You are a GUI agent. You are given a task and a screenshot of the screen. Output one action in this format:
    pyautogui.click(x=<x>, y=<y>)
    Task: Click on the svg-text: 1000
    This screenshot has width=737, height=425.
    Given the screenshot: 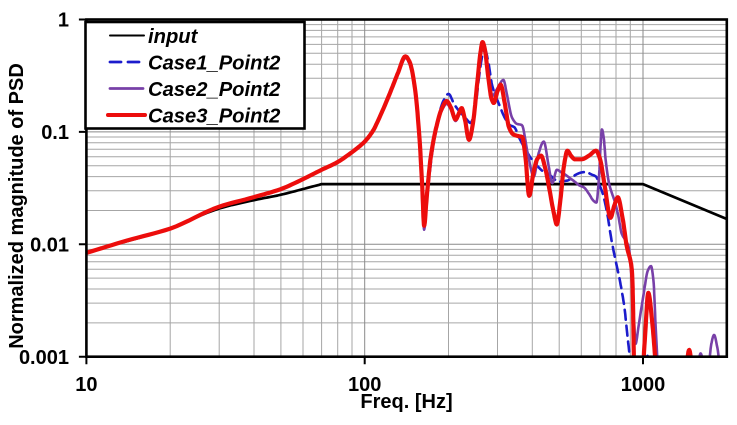 What is the action you would take?
    pyautogui.click(x=643, y=385)
    